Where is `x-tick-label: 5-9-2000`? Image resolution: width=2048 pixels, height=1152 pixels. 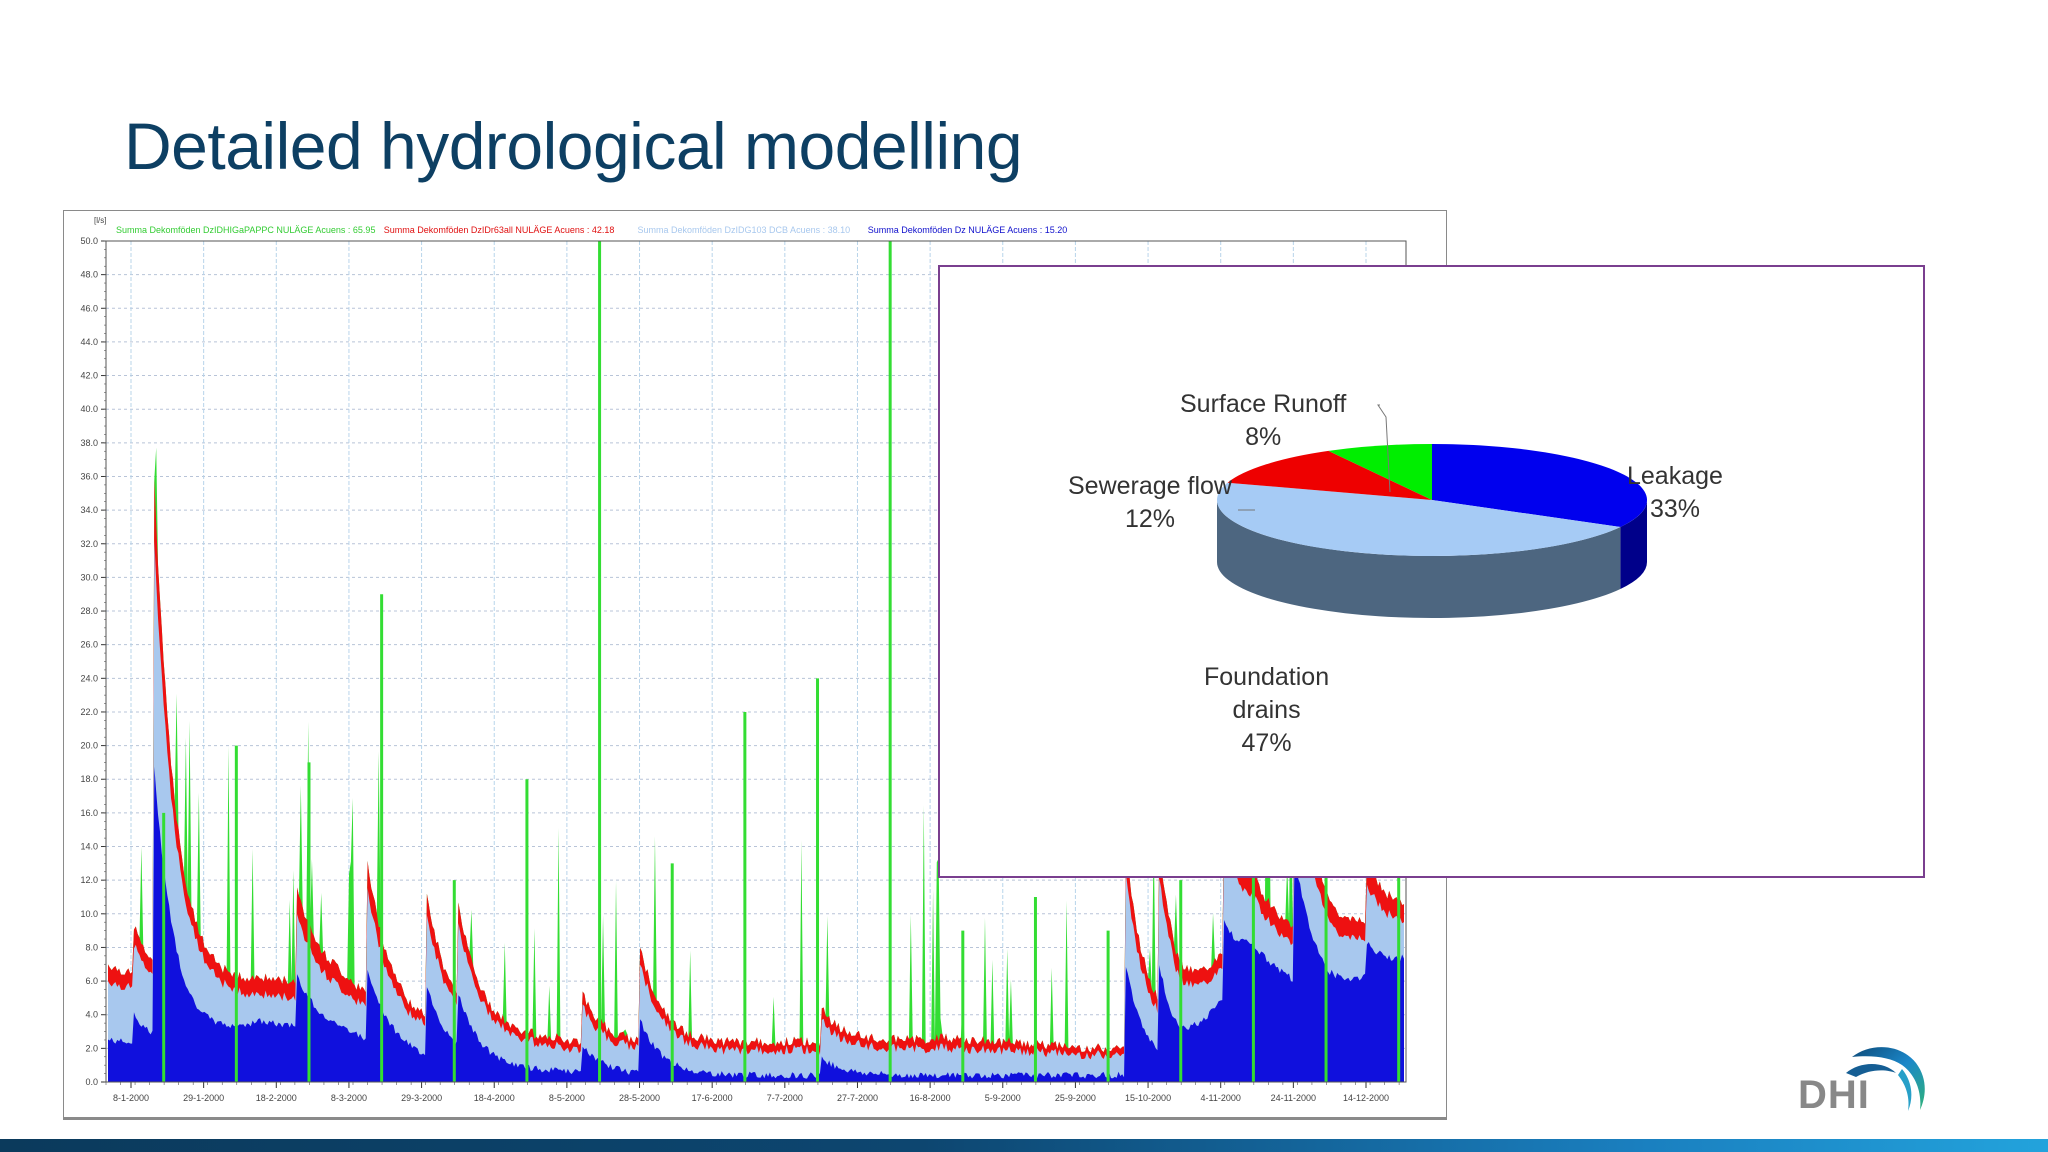 x-tick-label: 5-9-2000 is located at coordinates (1003, 1098).